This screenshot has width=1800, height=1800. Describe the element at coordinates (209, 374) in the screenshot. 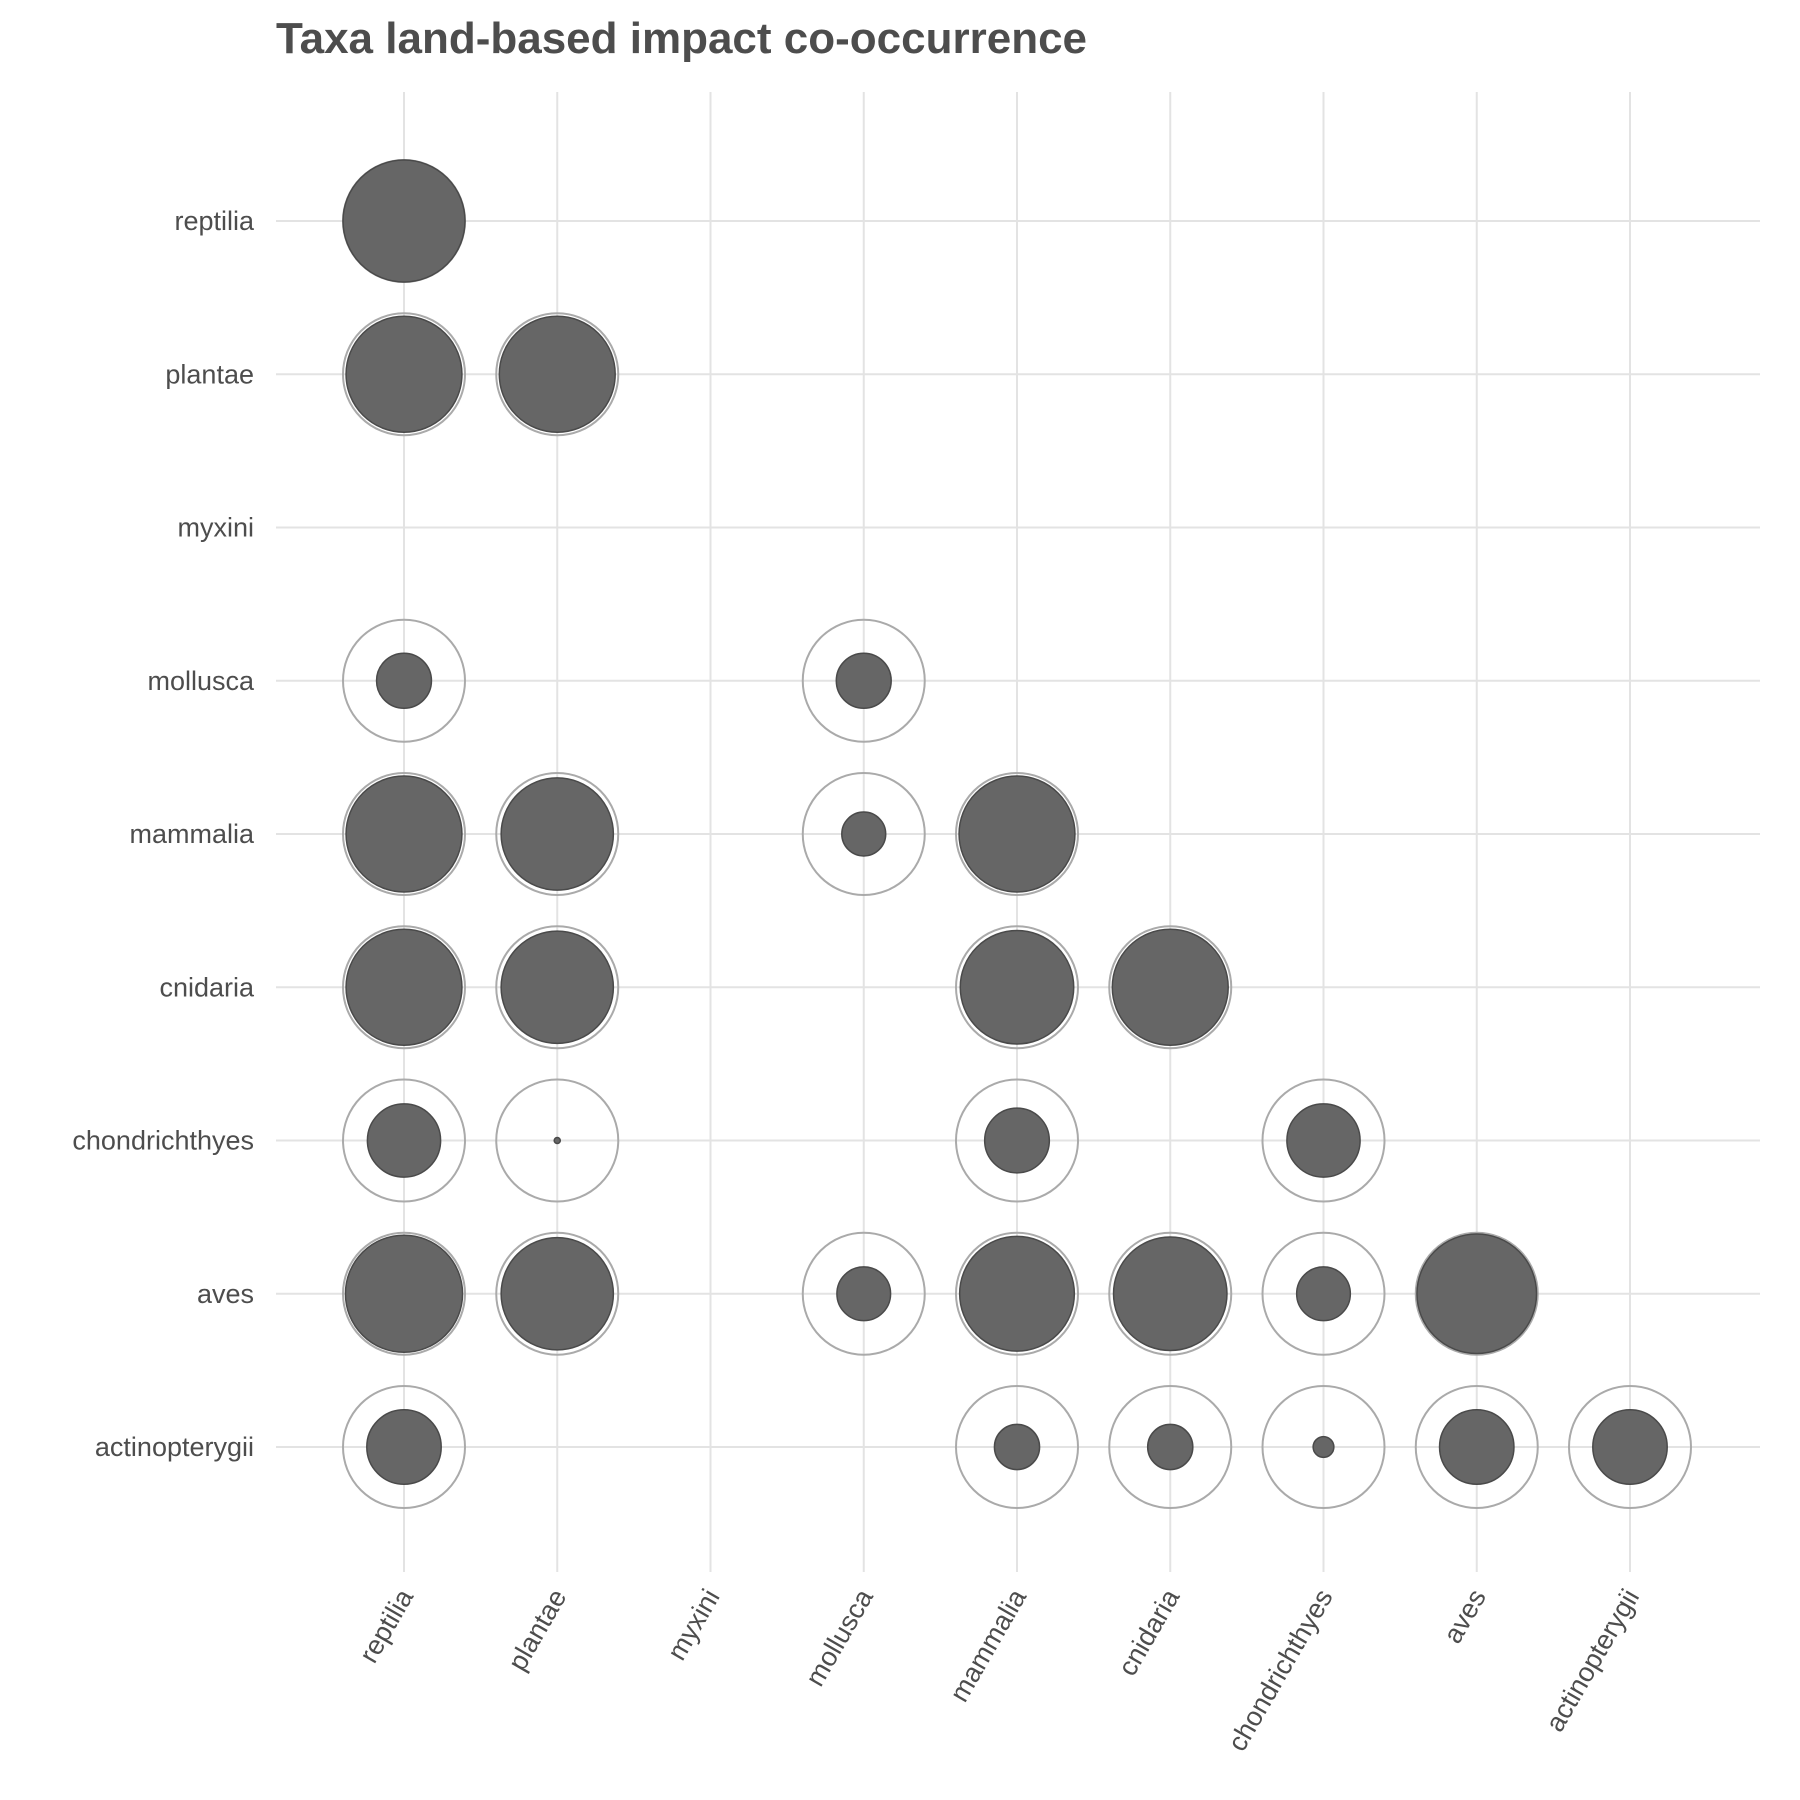

I see `y-tick-label: plantae` at that location.